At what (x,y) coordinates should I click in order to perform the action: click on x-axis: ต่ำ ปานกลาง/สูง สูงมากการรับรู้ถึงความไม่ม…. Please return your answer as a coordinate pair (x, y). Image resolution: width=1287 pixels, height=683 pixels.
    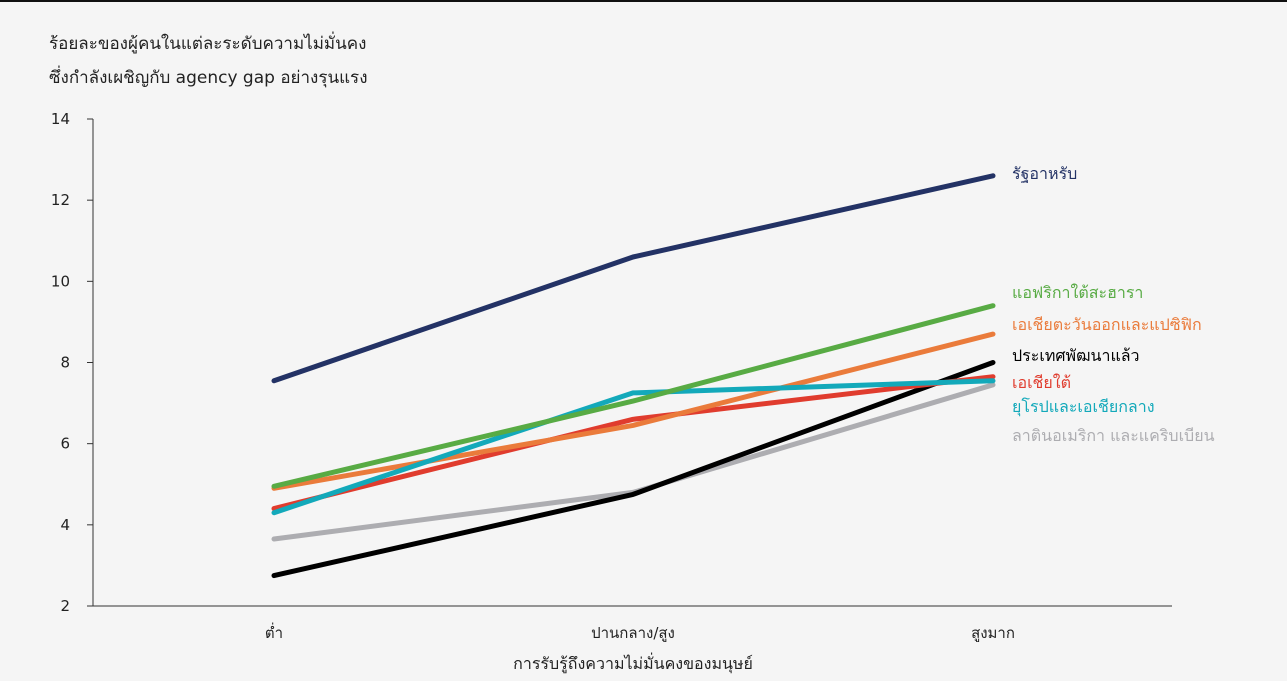
    Looking at the image, I should click on (632, 639).